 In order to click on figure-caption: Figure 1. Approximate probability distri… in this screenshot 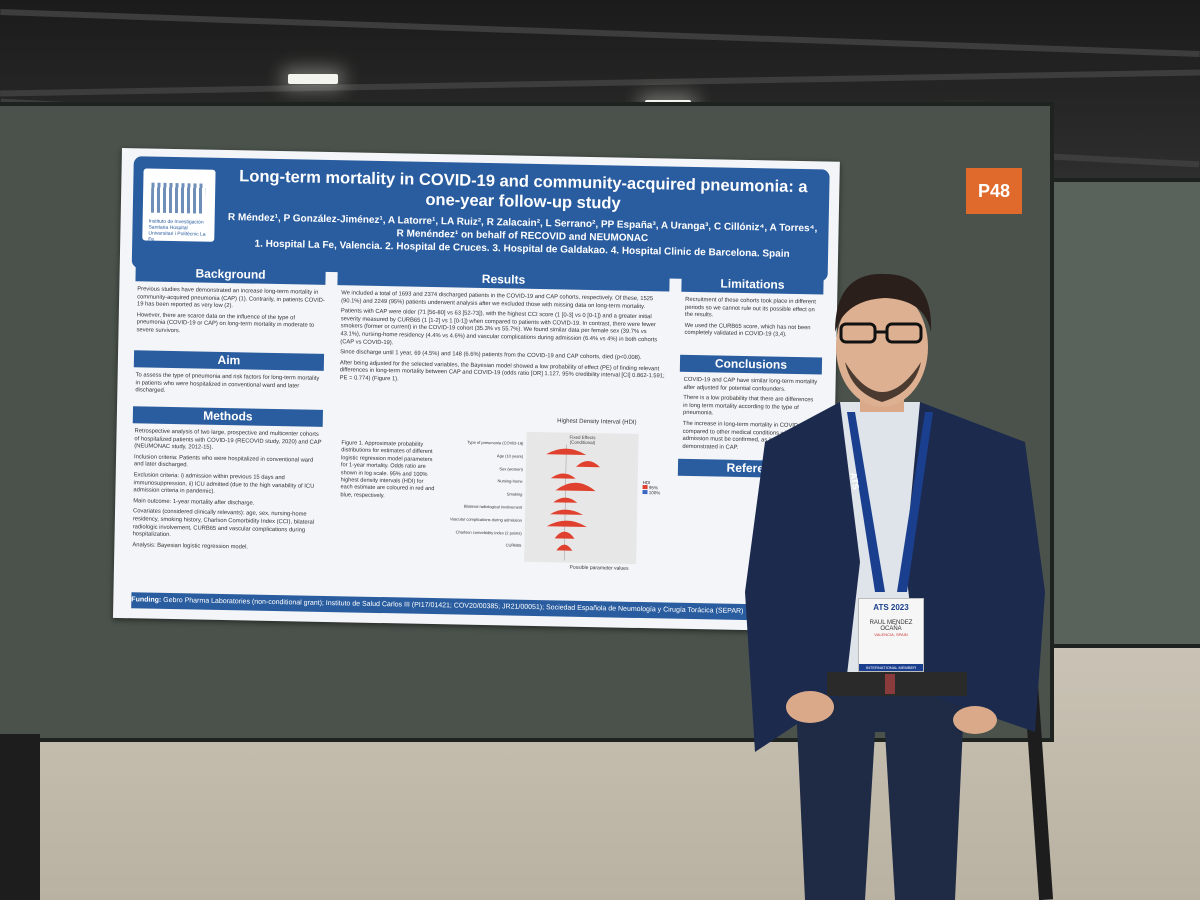, I will do `click(387, 469)`.